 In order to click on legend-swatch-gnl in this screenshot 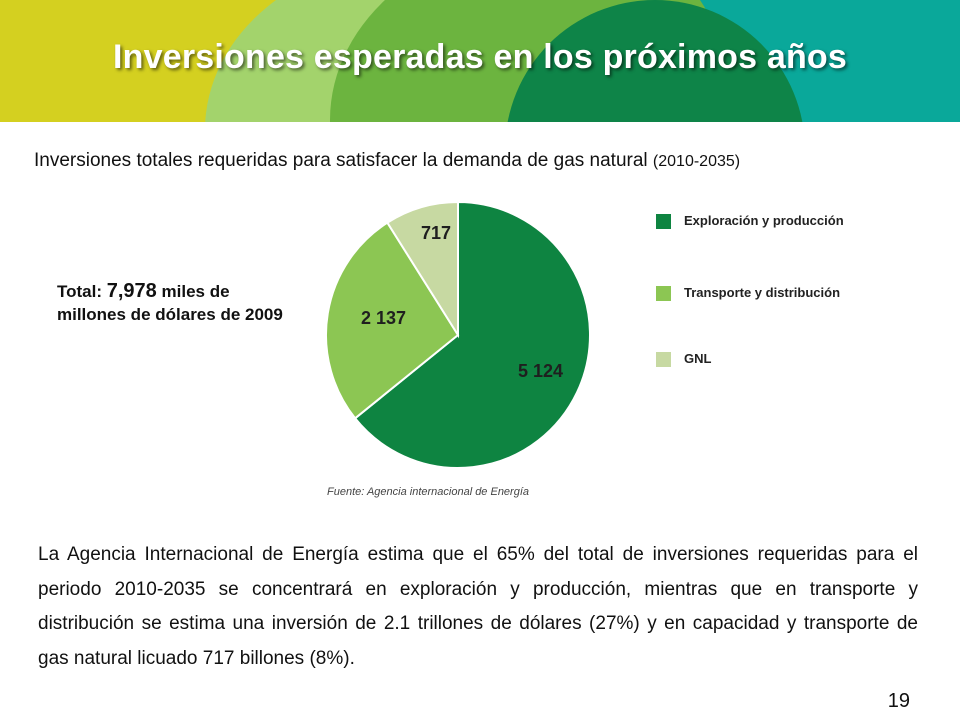, I will do `click(663, 359)`.